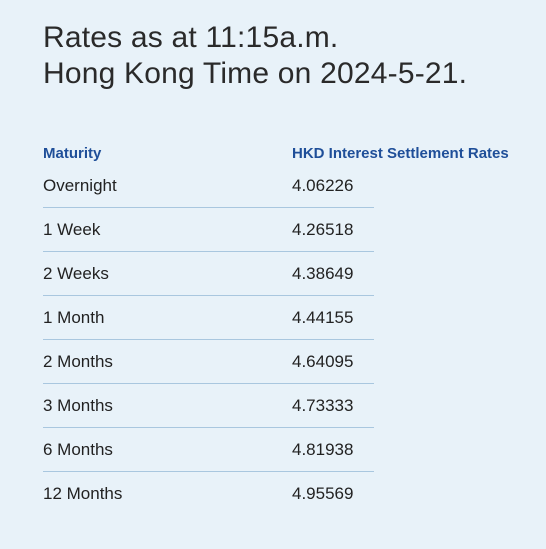 Image resolution: width=546 pixels, height=549 pixels. I want to click on table-row: 2 Weeks 4.38649, so click(288, 274).